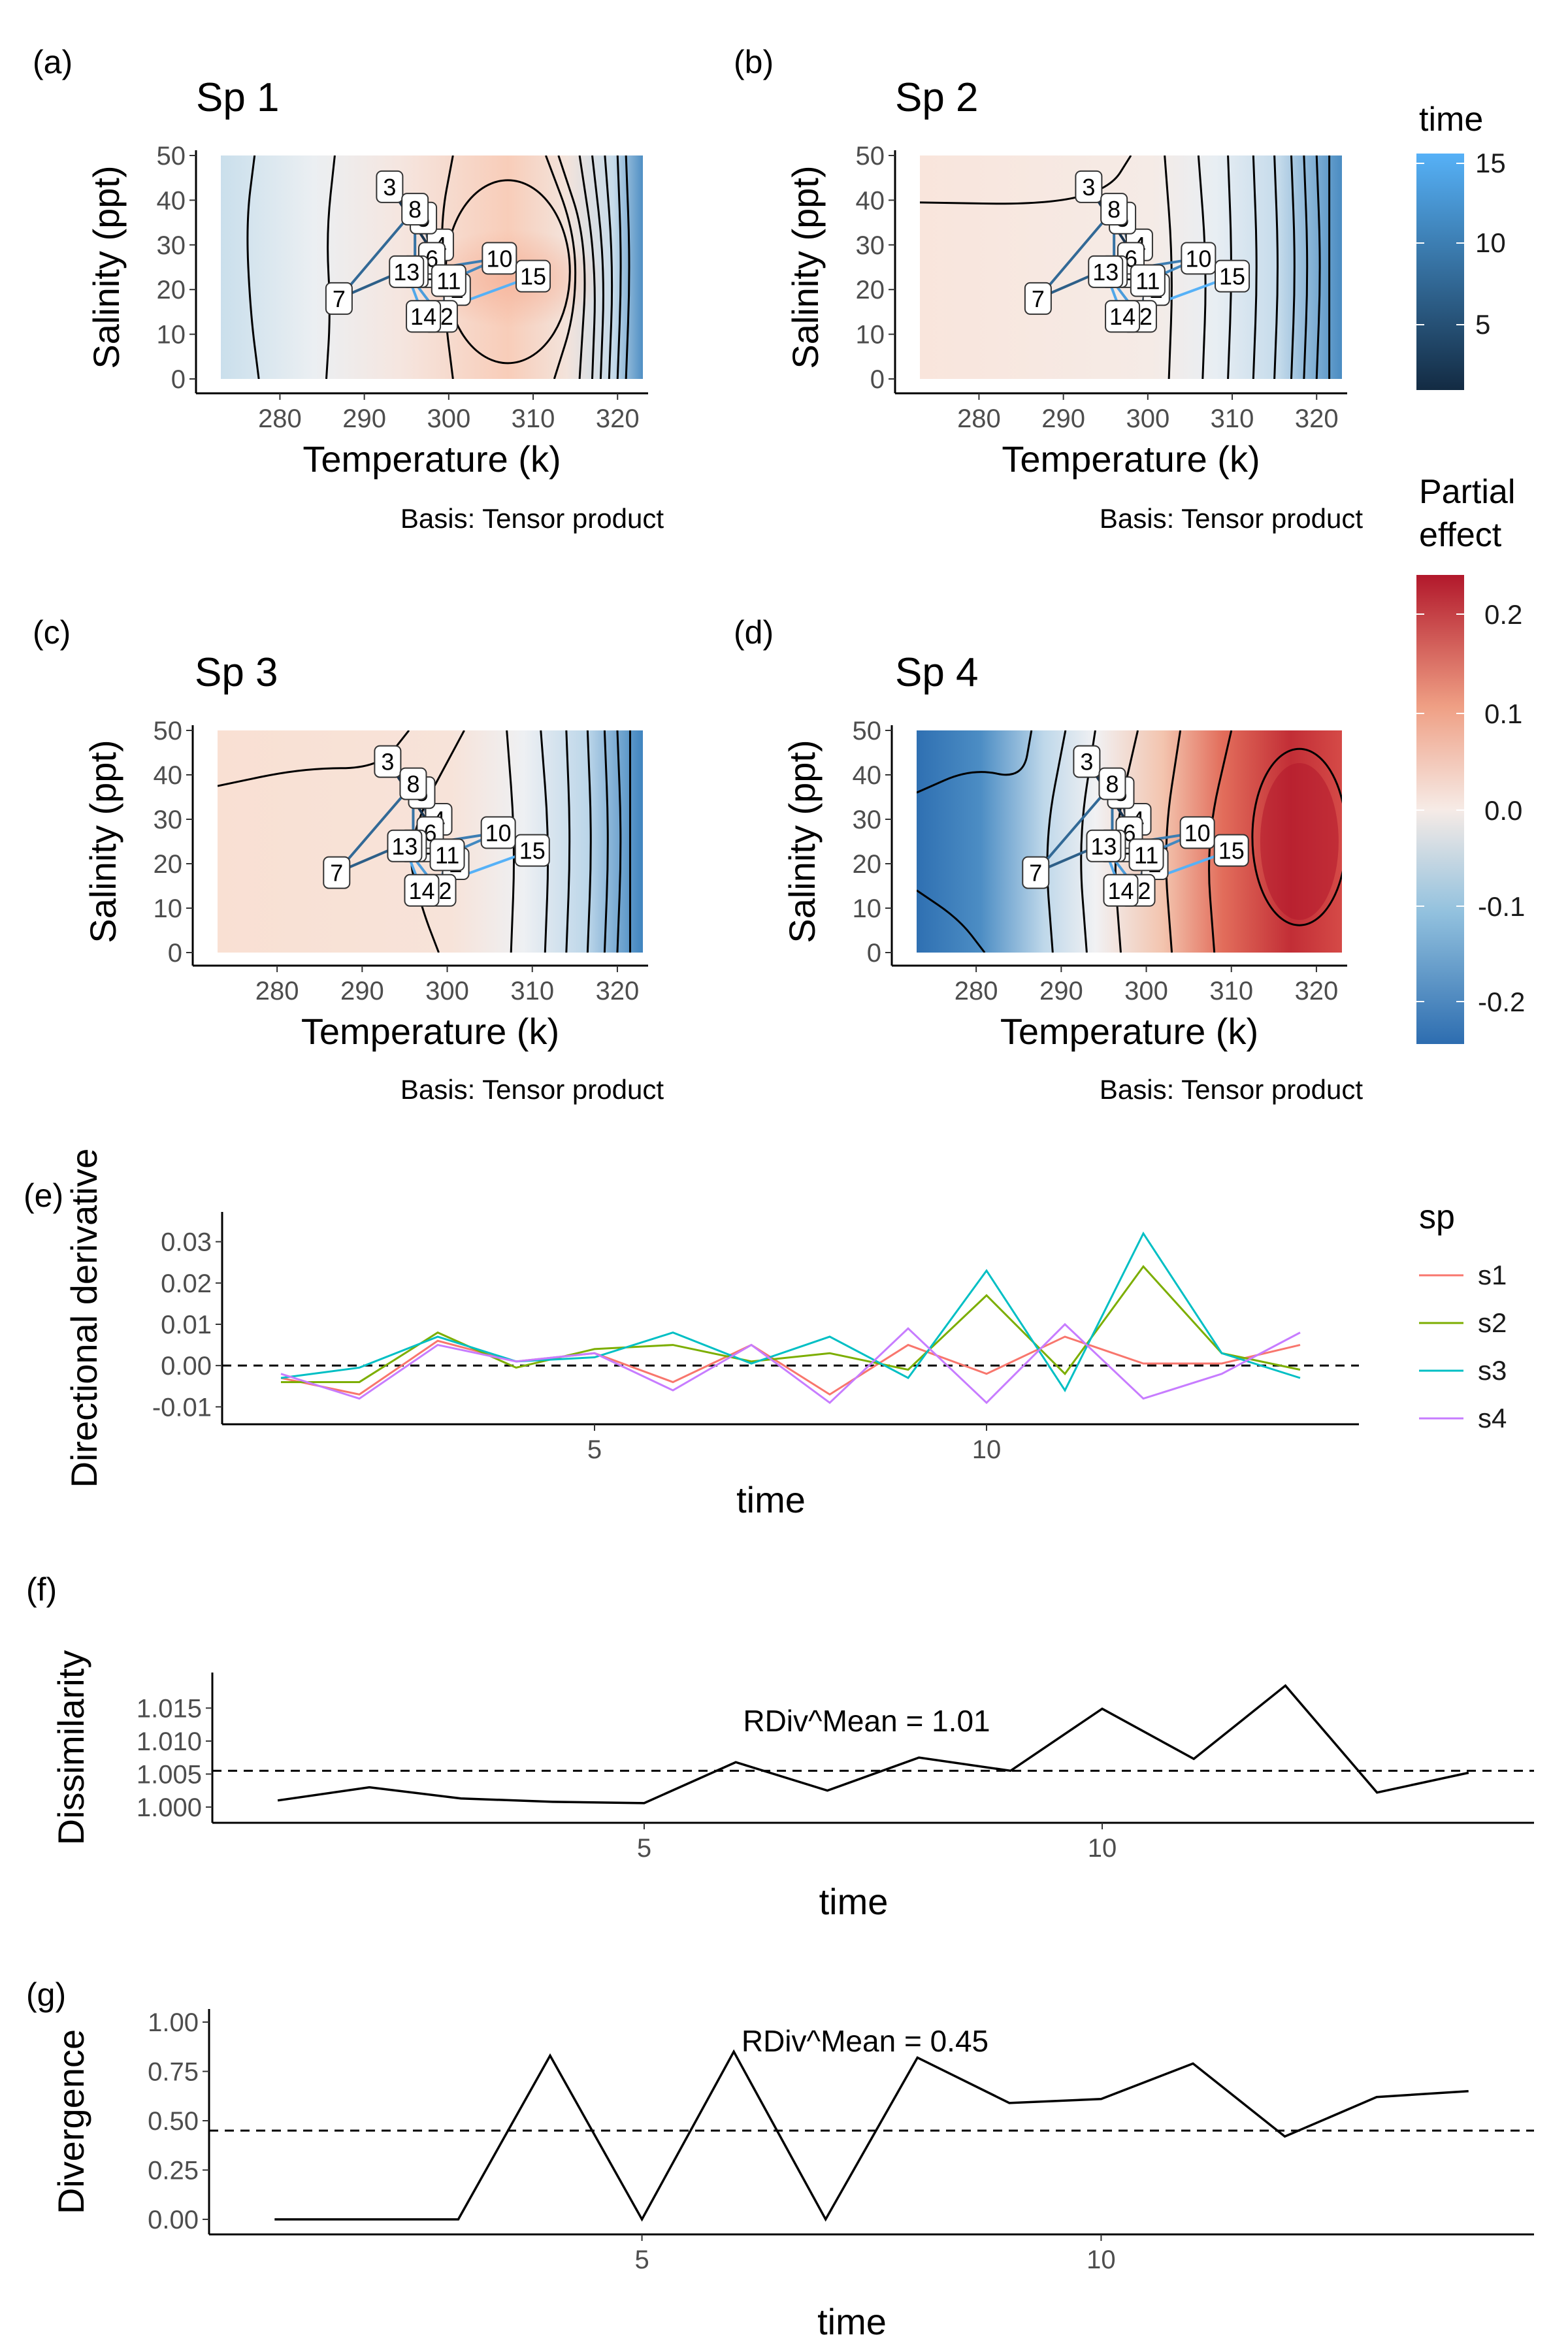  What do you see at coordinates (448, 280) in the screenshot?
I see `trajectory-point-label: 11` at bounding box center [448, 280].